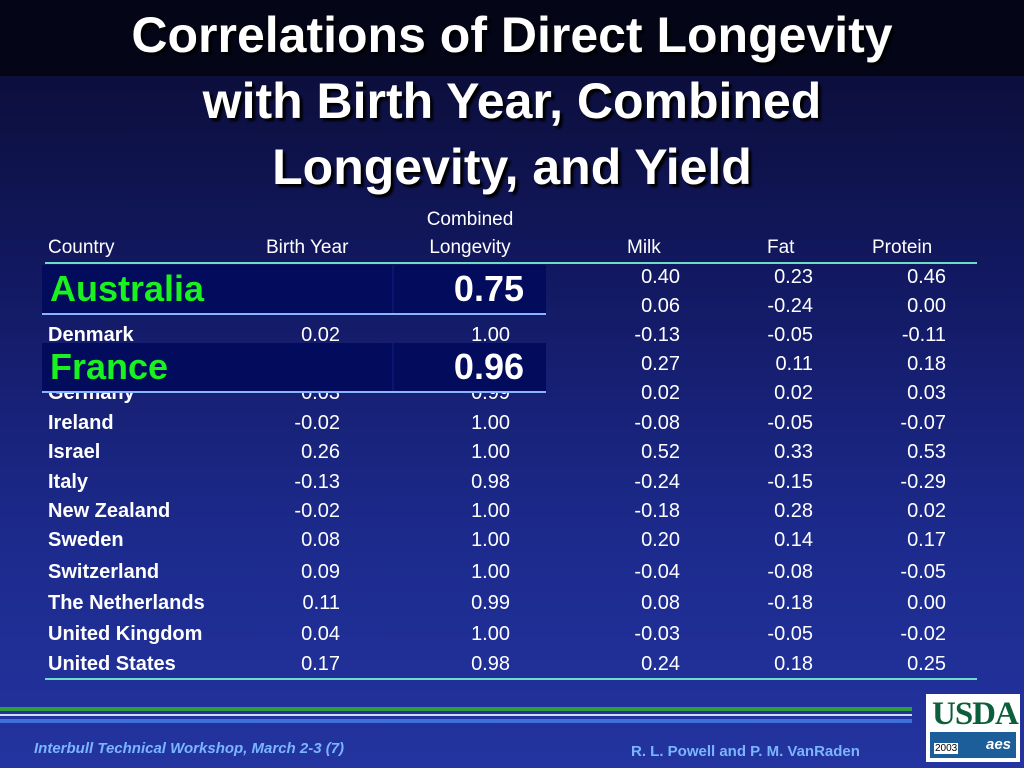 The image size is (1024, 768). Describe the element at coordinates (488, 366) in the screenshot. I see `callout-value: 0.96` at that location.